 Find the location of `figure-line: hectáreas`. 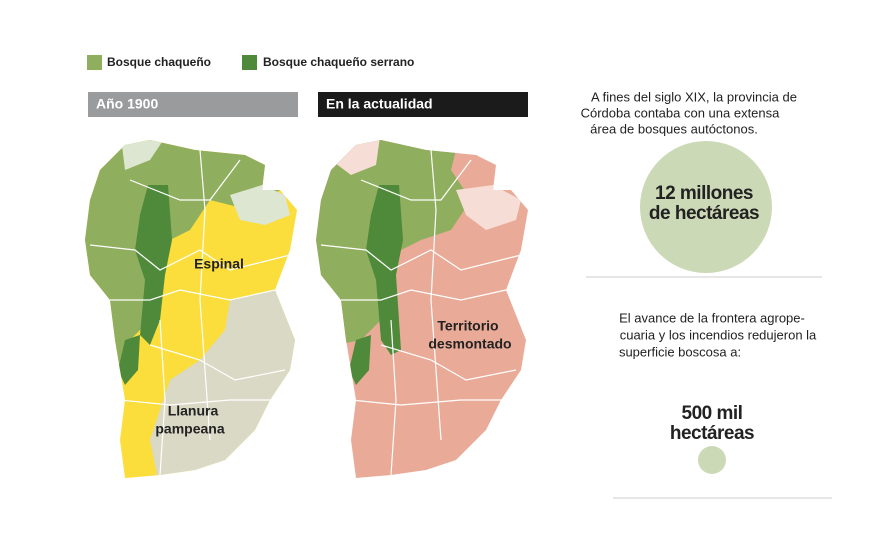

figure-line: hectáreas is located at coordinates (712, 433).